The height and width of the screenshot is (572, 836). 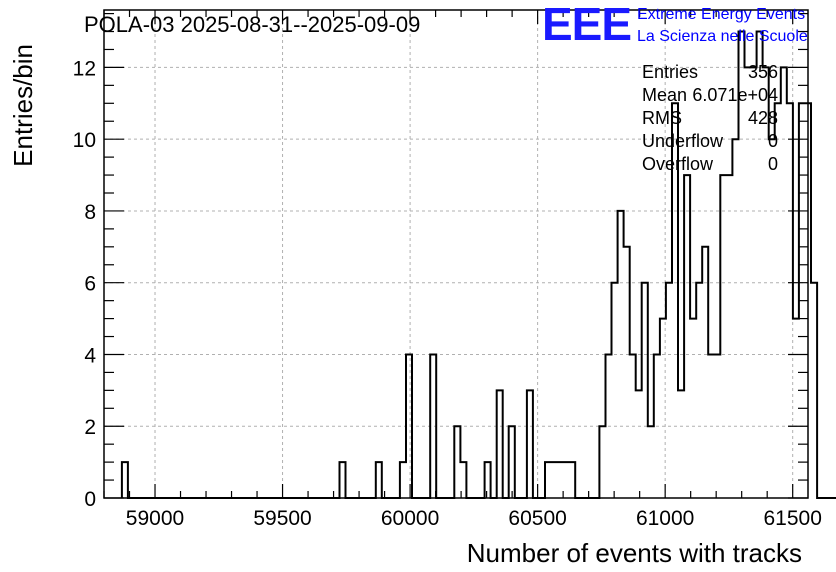 What do you see at coordinates (763, 72) in the screenshot?
I see `stat-entries-value: 356` at bounding box center [763, 72].